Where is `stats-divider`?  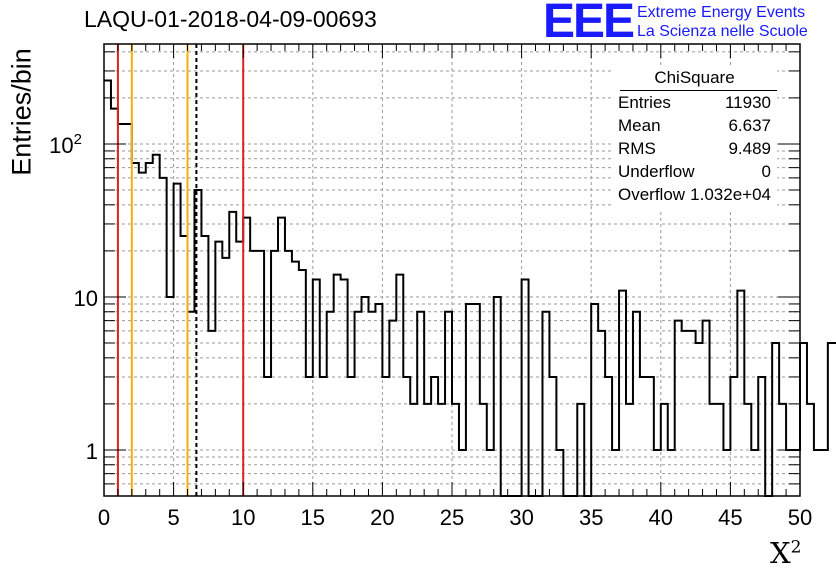
stats-divider is located at coordinates (698, 90).